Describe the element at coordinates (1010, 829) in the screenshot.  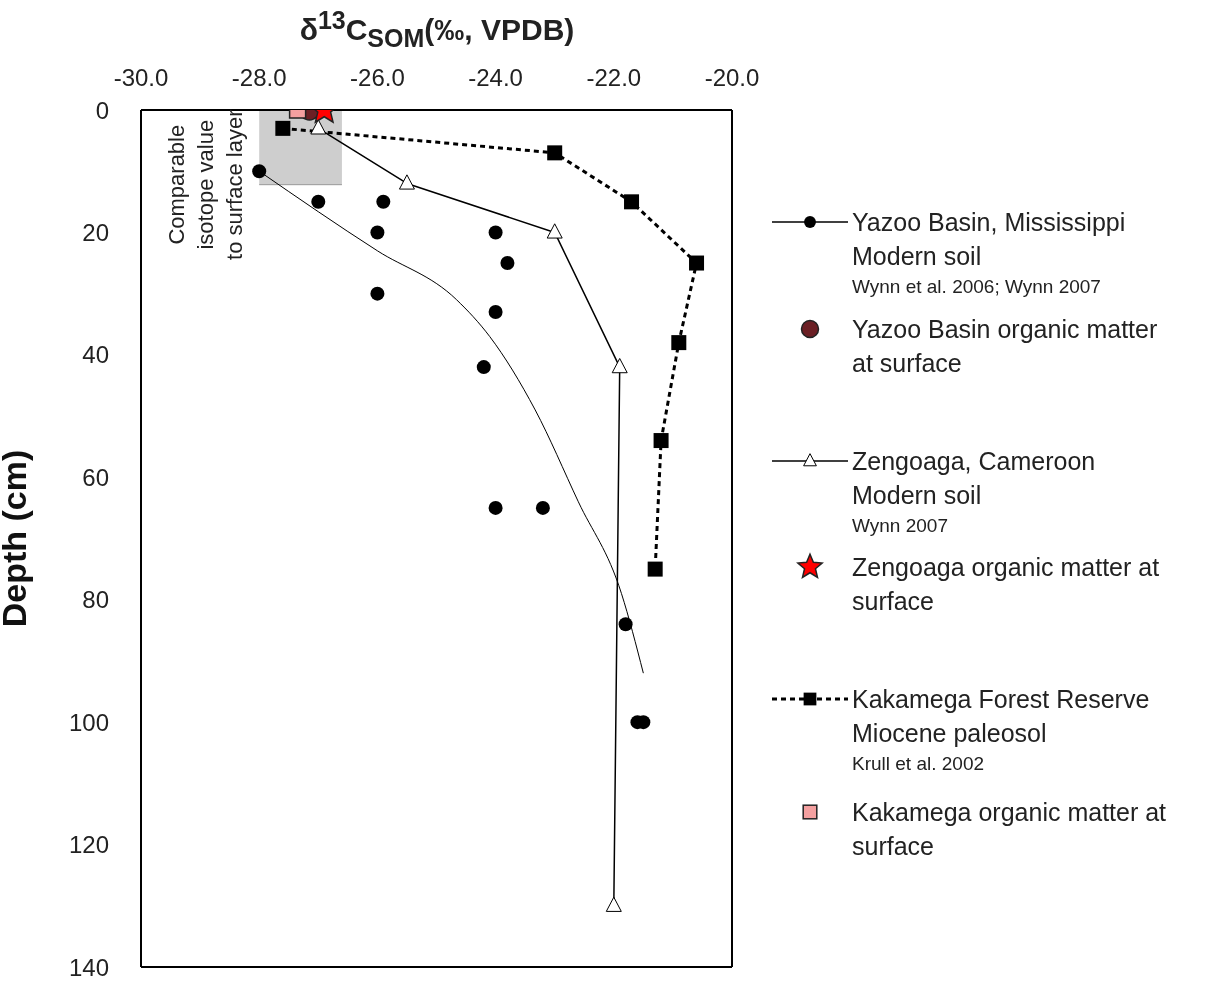
I see `legend-label: Kakamega organic matter at surface` at that location.